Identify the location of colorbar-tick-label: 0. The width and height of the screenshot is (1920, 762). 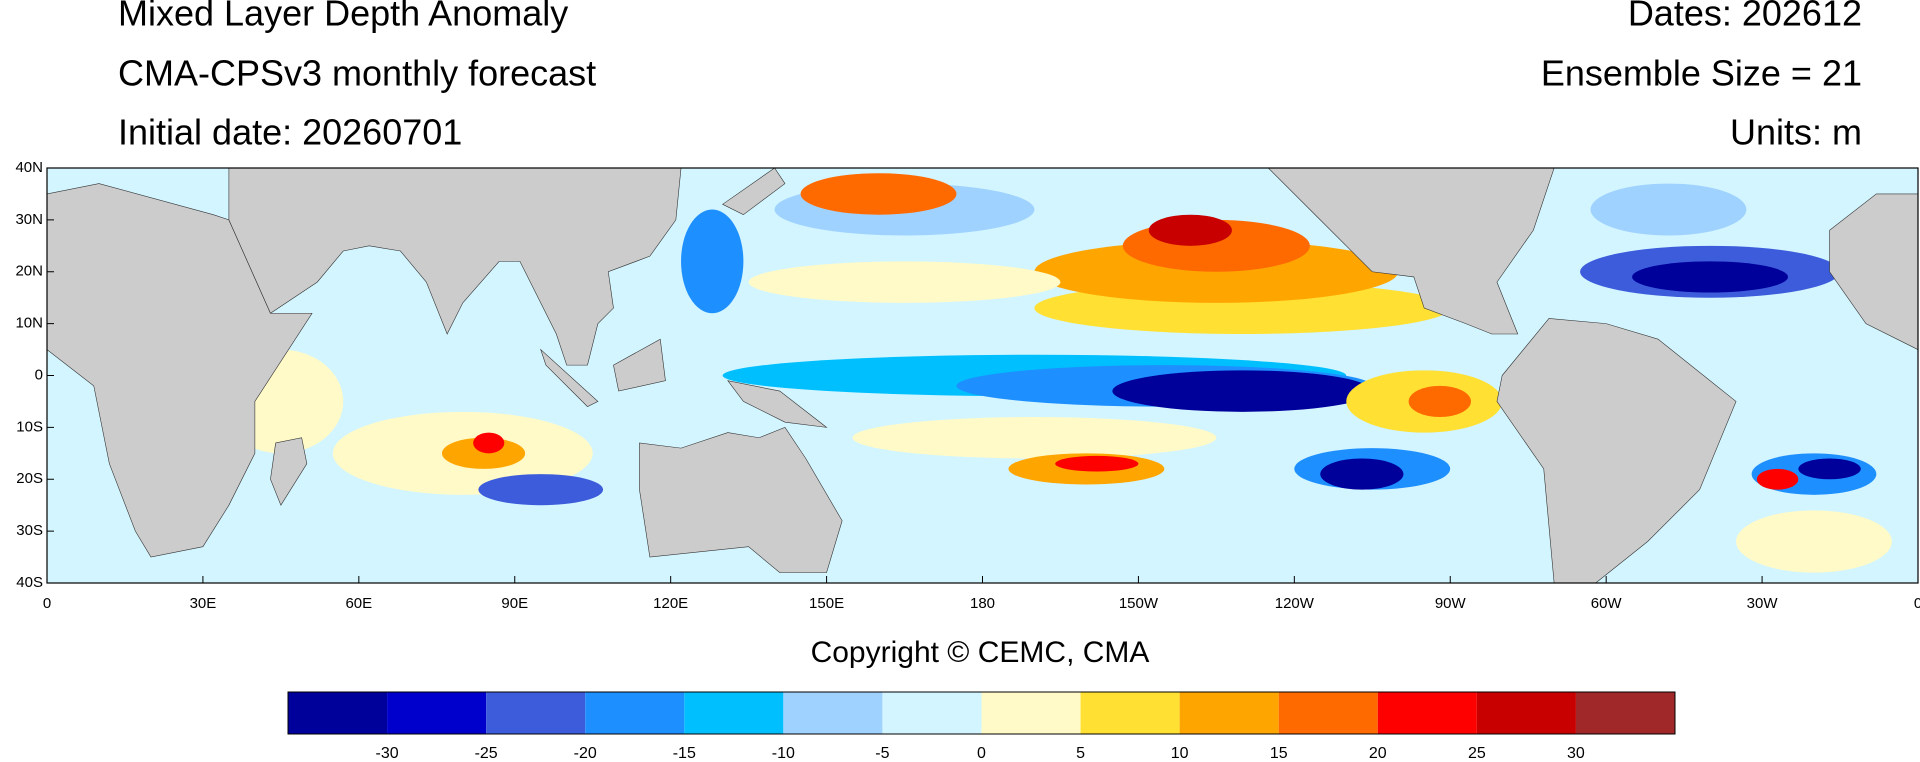
(981, 753).